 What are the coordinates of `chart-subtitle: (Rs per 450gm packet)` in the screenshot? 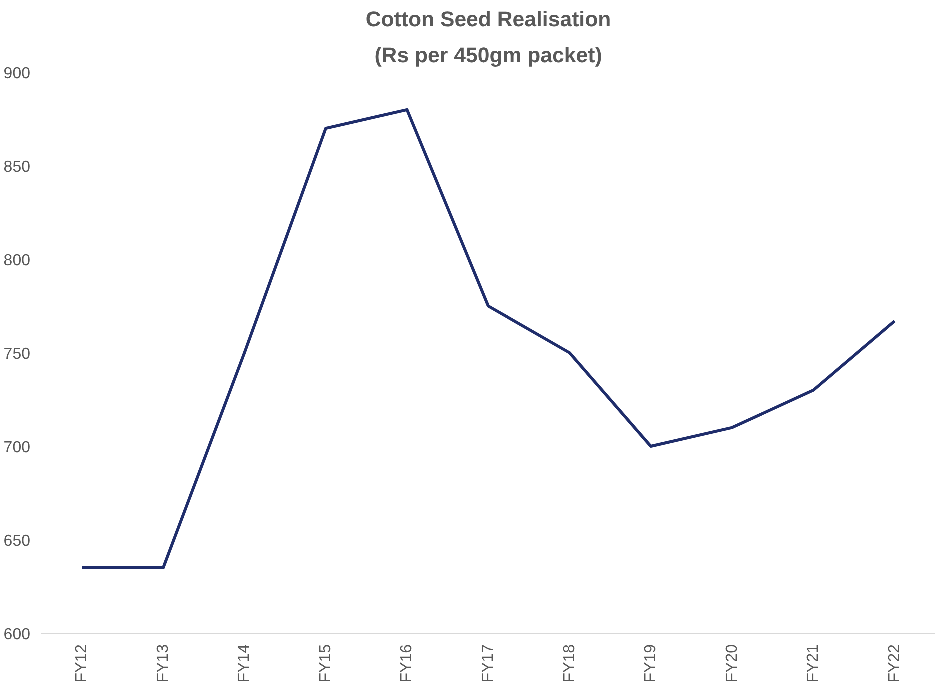 It's located at (488, 56).